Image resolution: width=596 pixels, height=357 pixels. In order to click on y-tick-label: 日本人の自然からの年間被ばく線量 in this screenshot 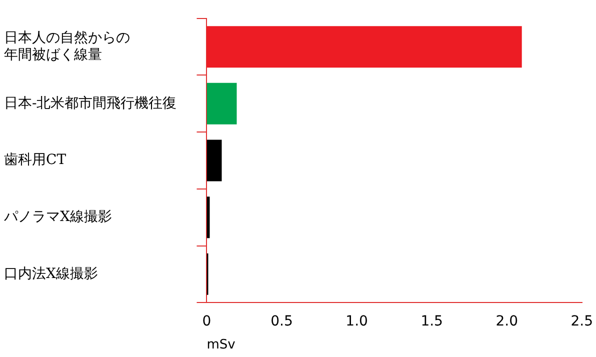, I will do `click(67, 46)`.